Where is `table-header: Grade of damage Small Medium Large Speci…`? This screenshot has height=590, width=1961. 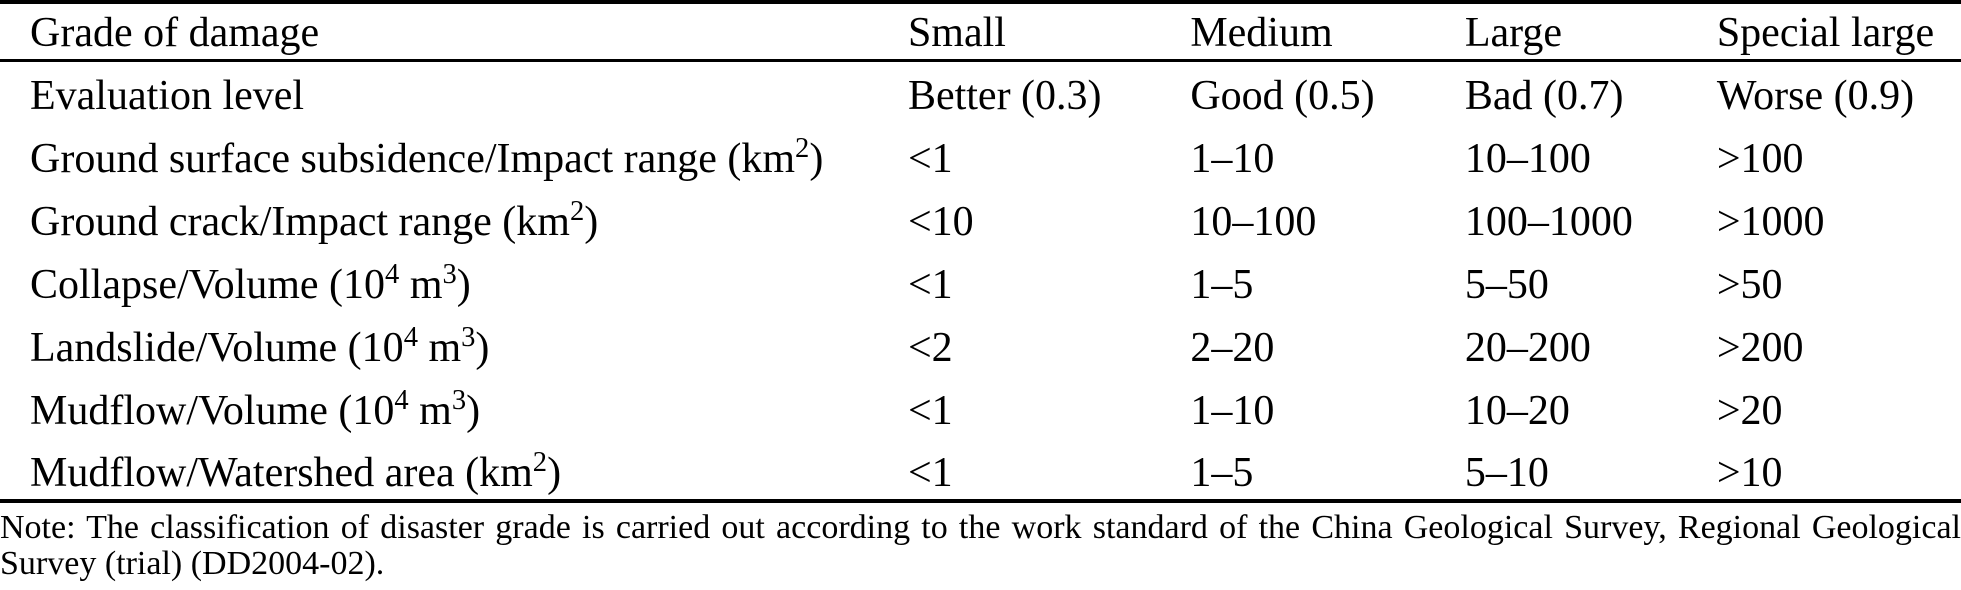 table-header: Grade of damage Small Medium Large Speci… is located at coordinates (980, 32).